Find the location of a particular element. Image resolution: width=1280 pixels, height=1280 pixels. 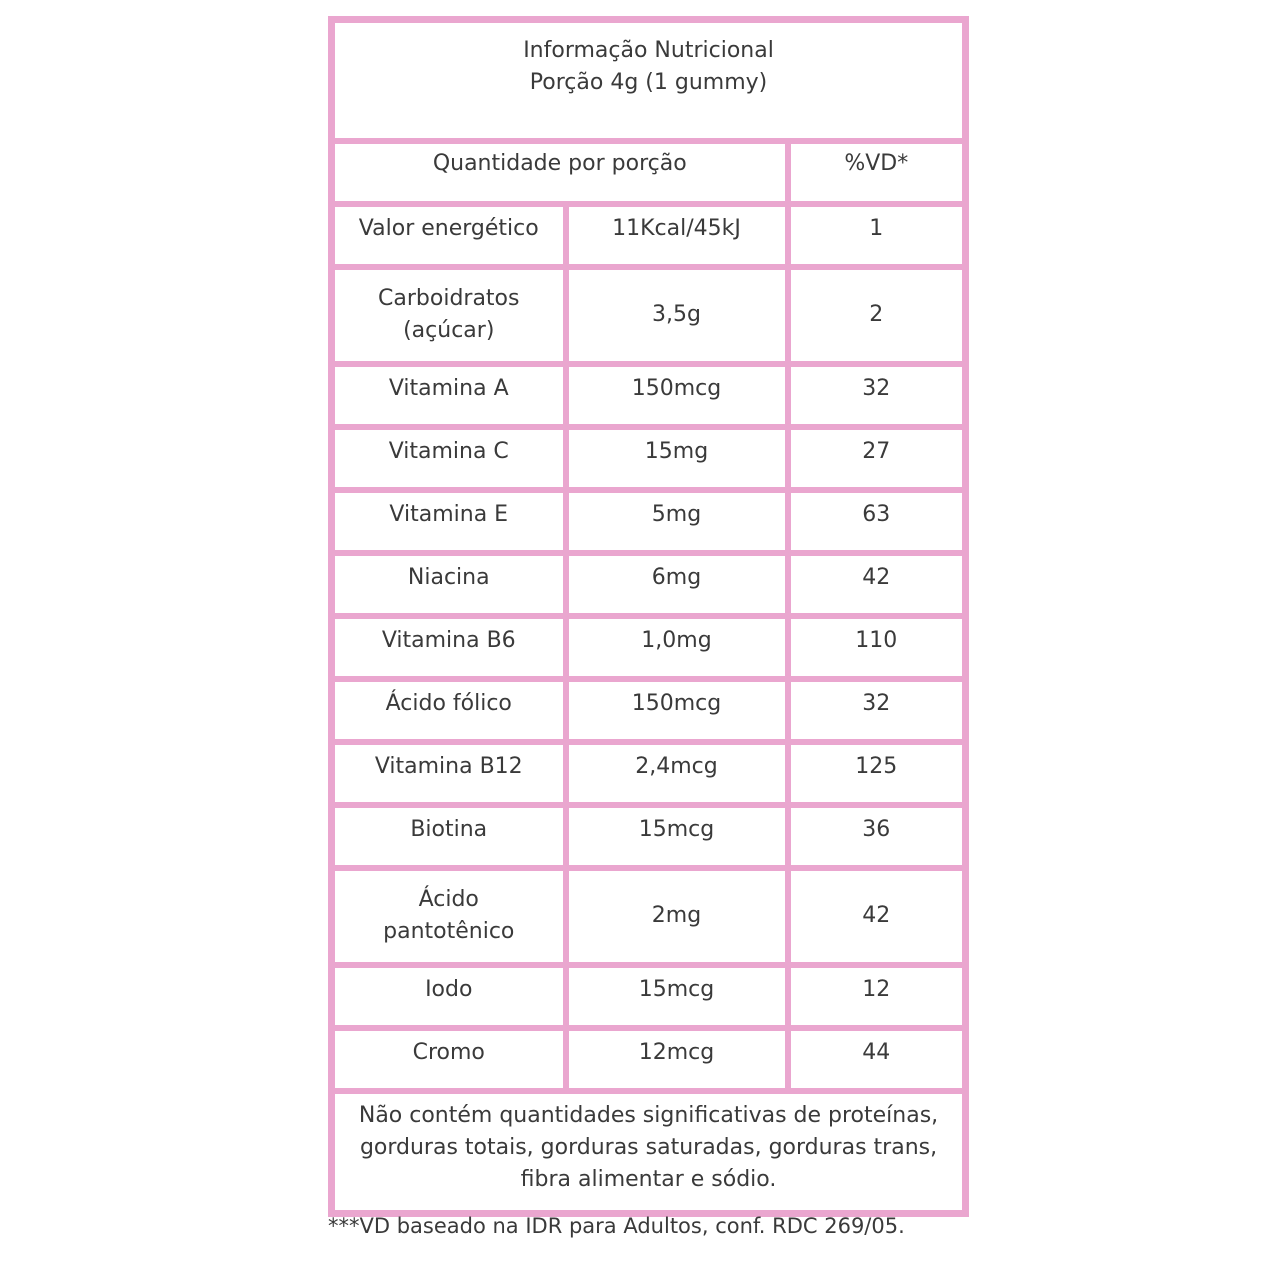

header-row: Quantidade por porção %VD* is located at coordinates (648, 172).